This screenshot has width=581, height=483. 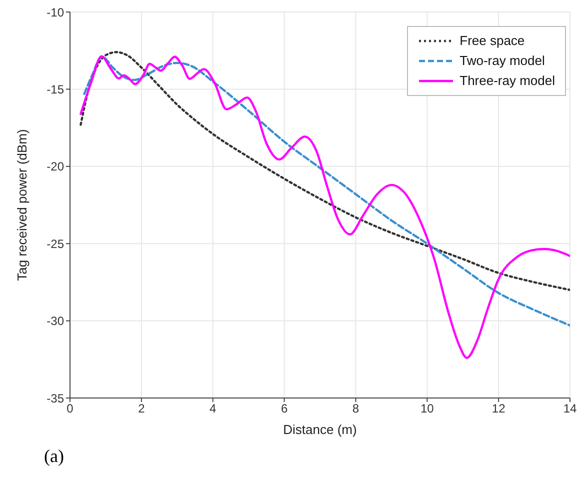 What do you see at coordinates (427, 409) in the screenshot?
I see `x-tick-label: 10` at bounding box center [427, 409].